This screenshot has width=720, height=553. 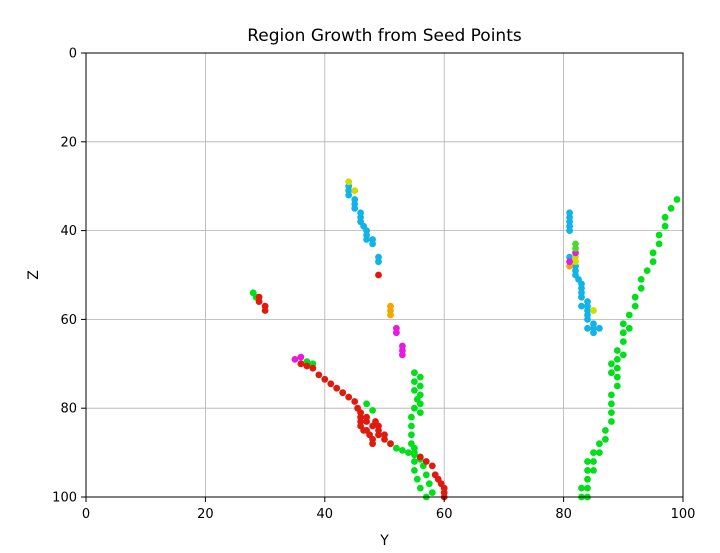 What do you see at coordinates (68, 320) in the screenshot?
I see `y-tick-label: 60` at bounding box center [68, 320].